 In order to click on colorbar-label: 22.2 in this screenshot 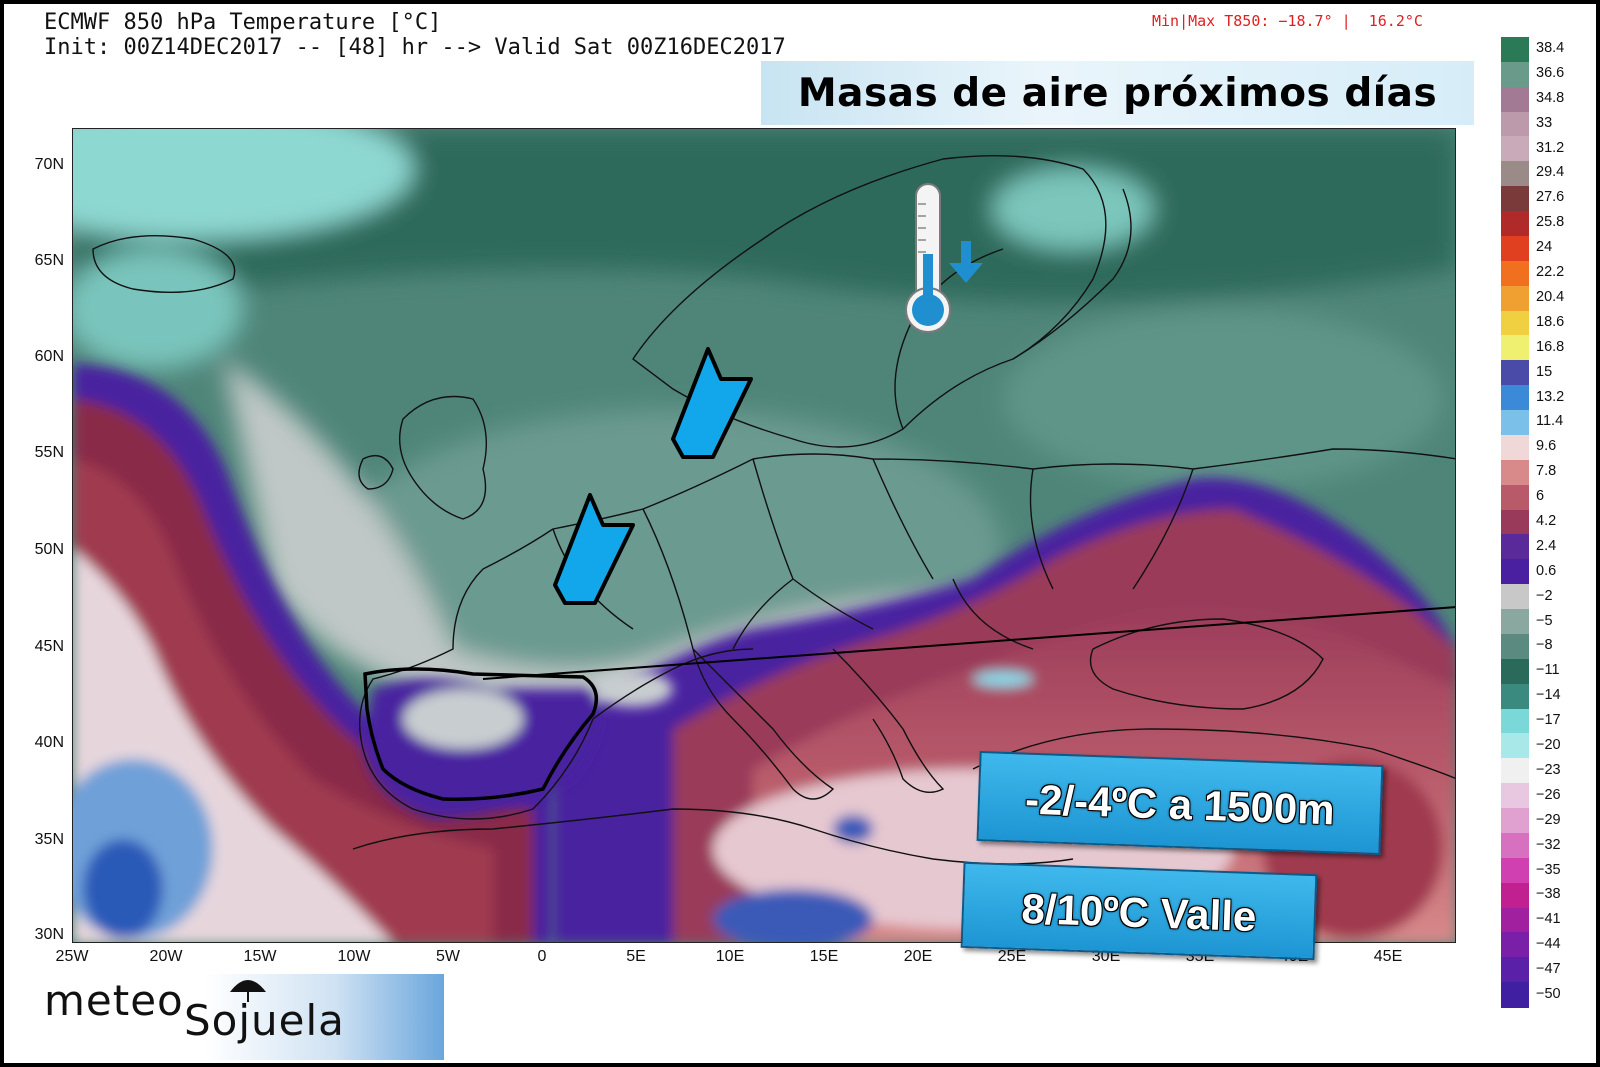, I will do `click(1550, 272)`.